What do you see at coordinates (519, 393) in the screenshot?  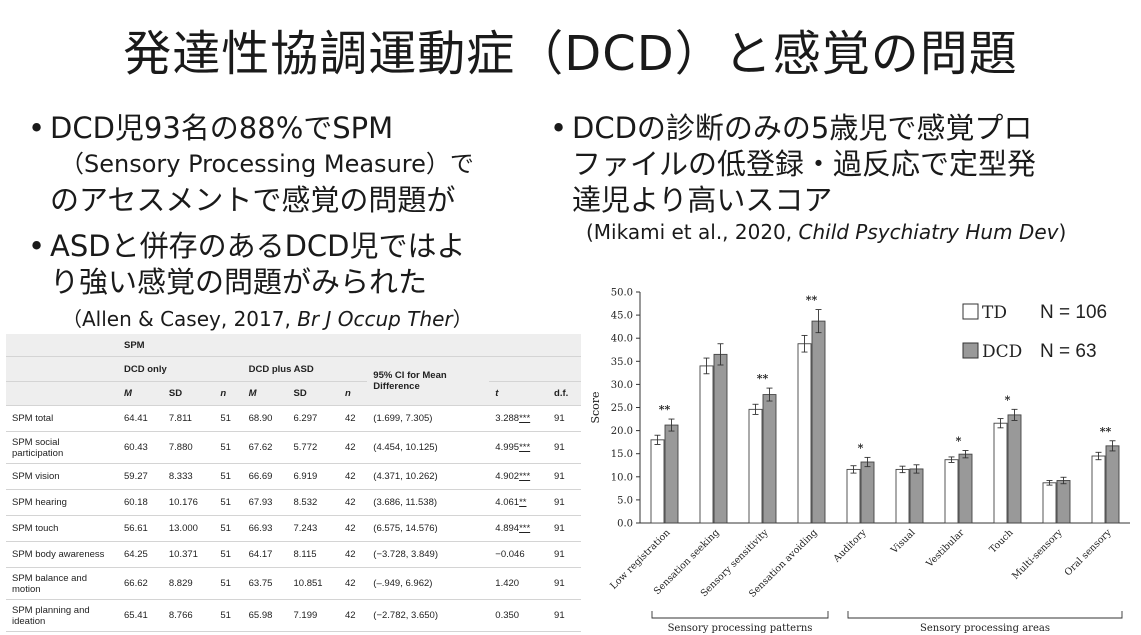 I see `column-header: t` at bounding box center [519, 393].